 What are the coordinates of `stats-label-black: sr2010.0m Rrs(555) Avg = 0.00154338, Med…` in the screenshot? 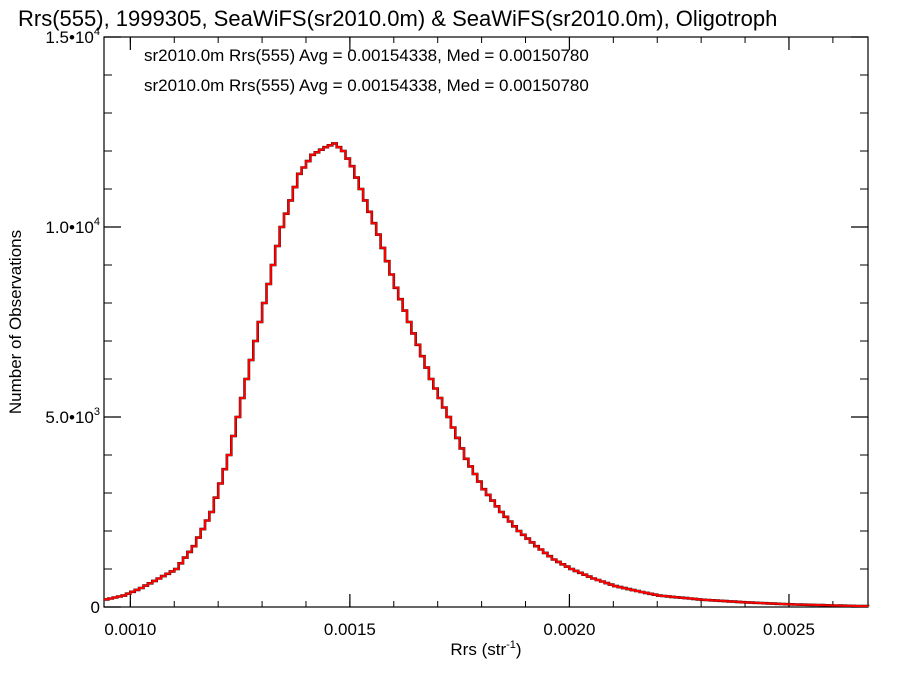 It's located at (366, 55).